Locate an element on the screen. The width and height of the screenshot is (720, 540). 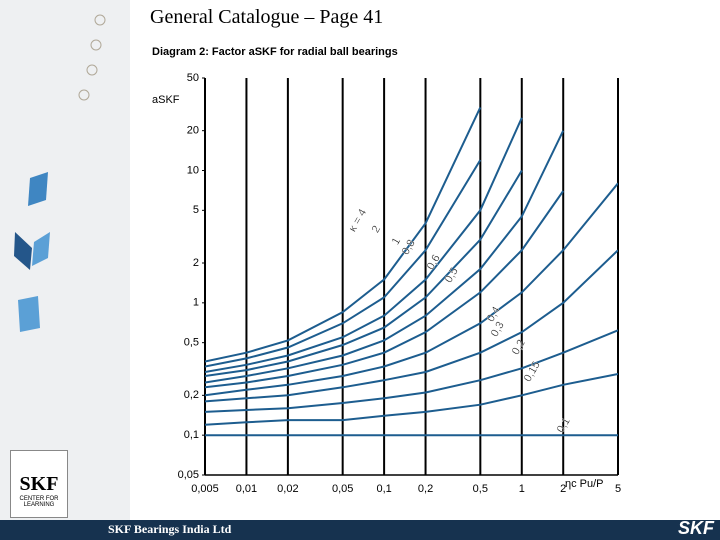
x-tick-label: 5 is located at coordinates (618, 489).